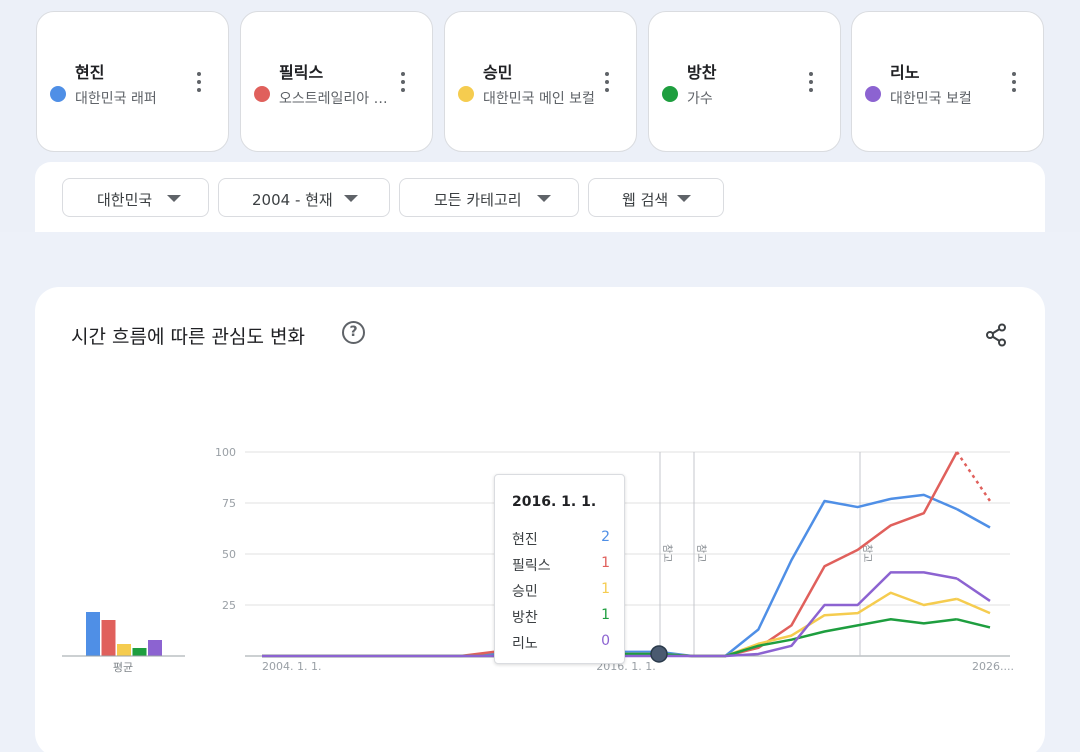  I want to click on average-label: 평균, so click(123, 667).